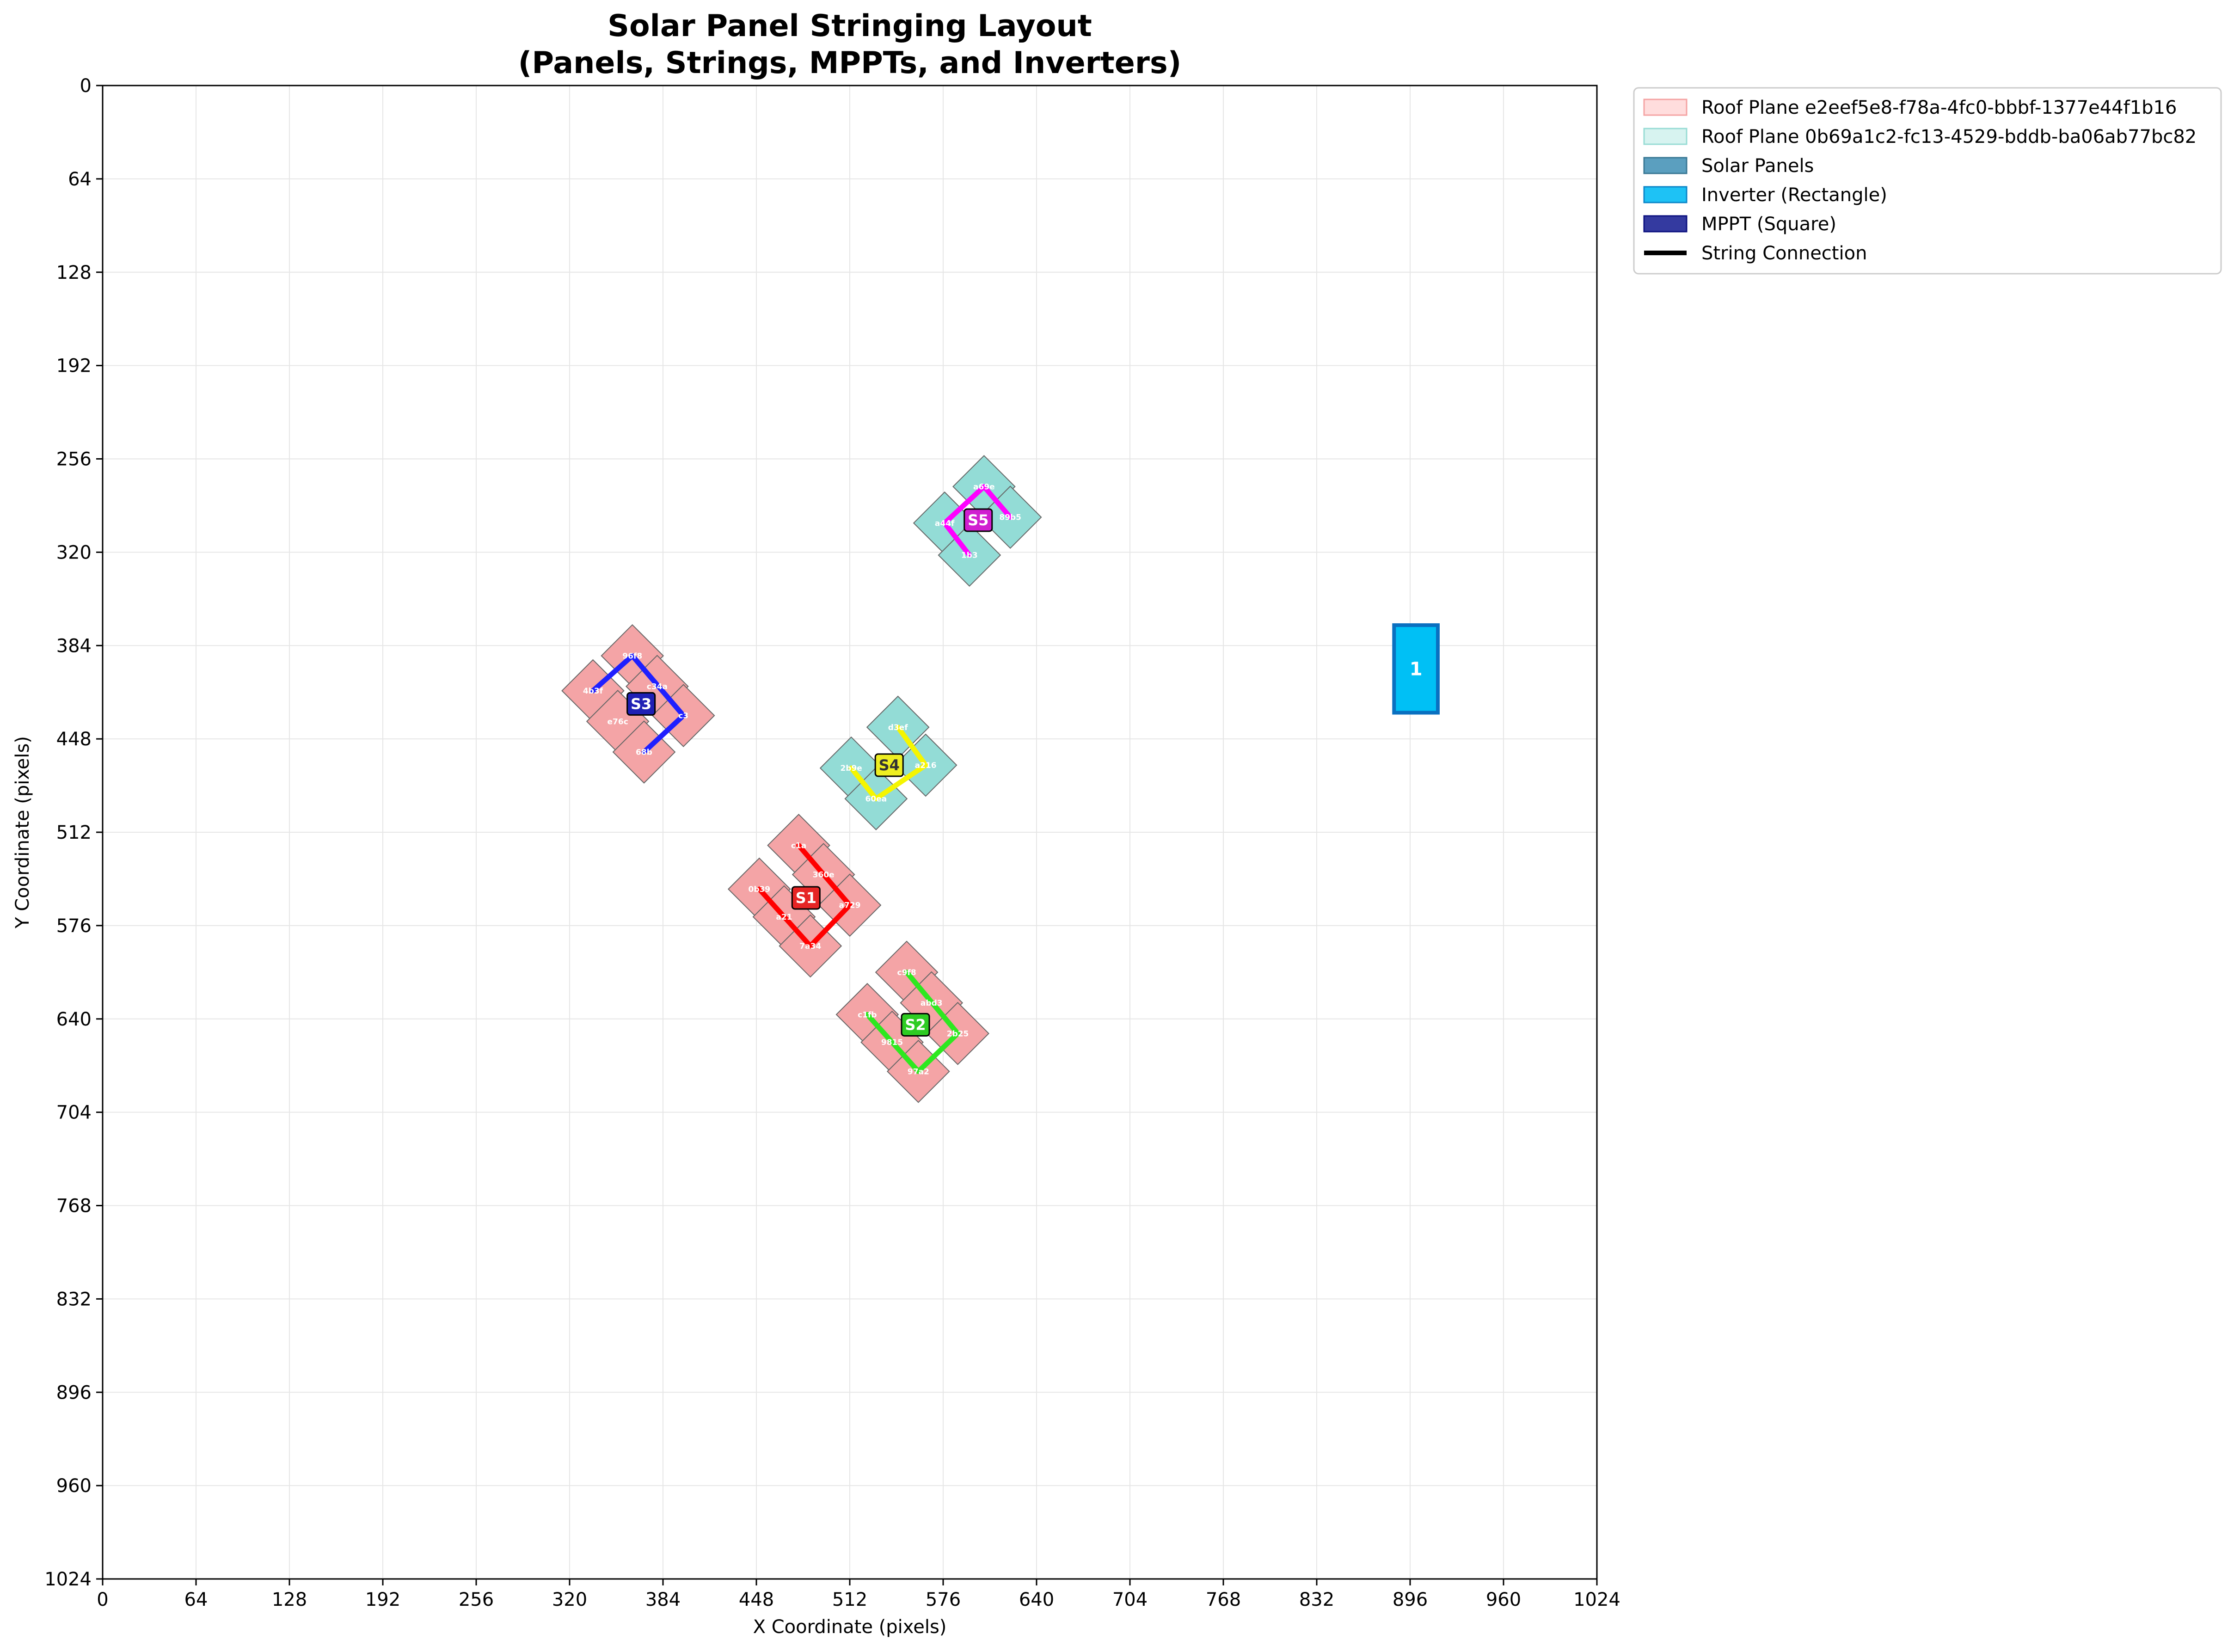  Describe the element at coordinates (984, 486) in the screenshot. I see `panel-id-label: a69e` at that location.